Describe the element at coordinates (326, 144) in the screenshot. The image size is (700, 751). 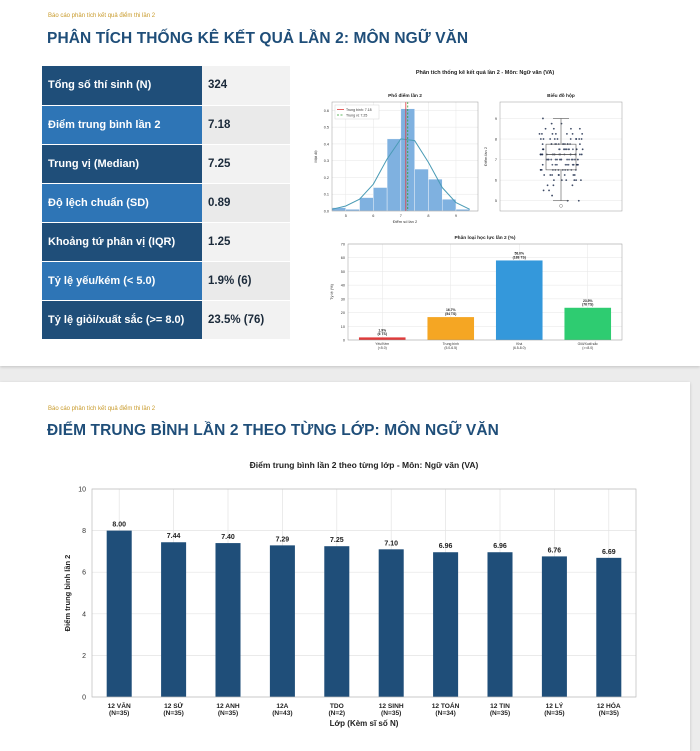
I see `y-tick-label: 0.4` at that location.